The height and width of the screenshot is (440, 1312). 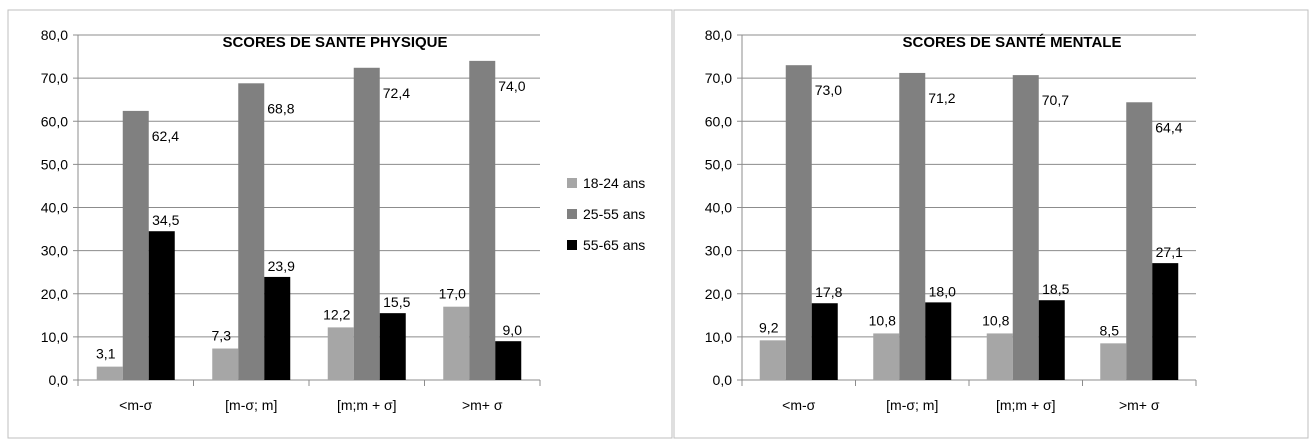 What do you see at coordinates (106, 354) in the screenshot?
I see `data-label: 3,1` at bounding box center [106, 354].